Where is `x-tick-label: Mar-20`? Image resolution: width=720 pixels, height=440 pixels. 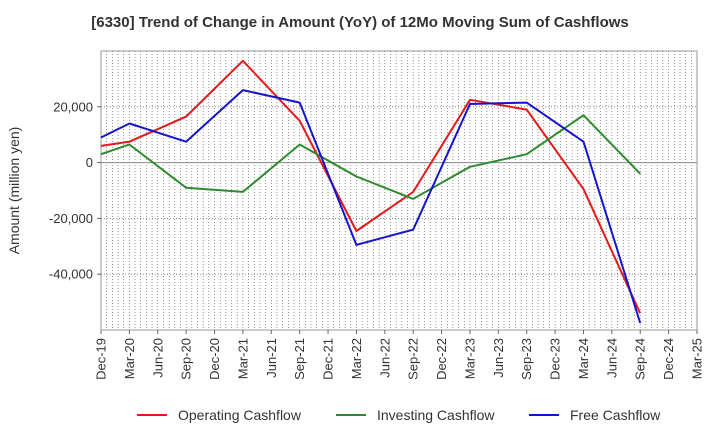 x-tick-label: Mar-20 is located at coordinates (129, 358).